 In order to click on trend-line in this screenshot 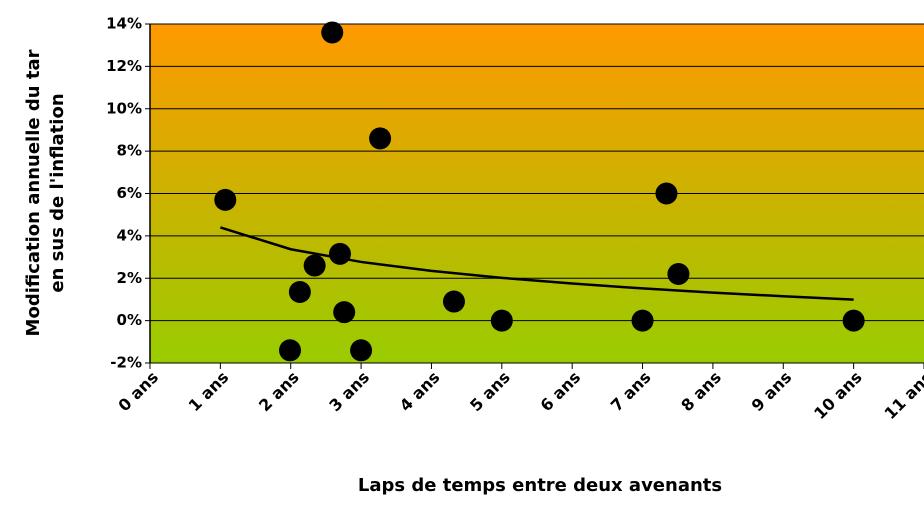, I will do `click(536, 263)`.